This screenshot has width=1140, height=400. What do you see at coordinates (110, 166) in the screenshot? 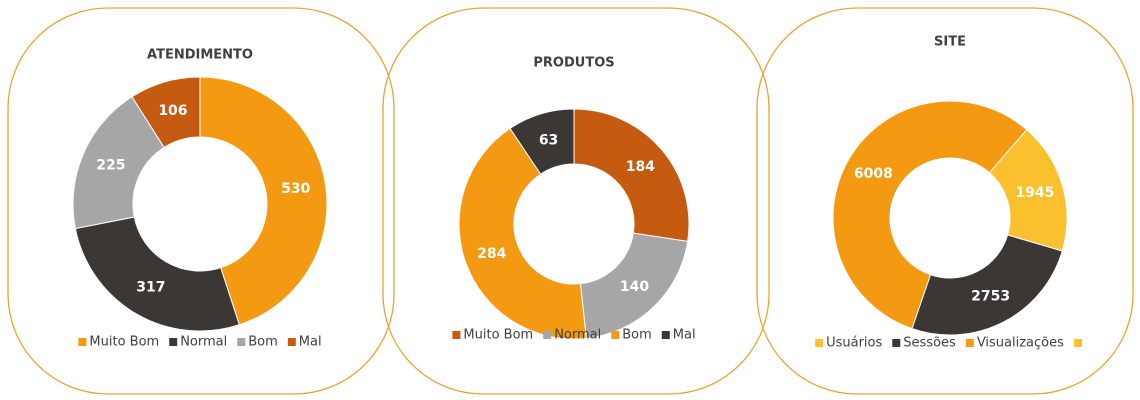
I see `data-label: 225` at bounding box center [110, 166].